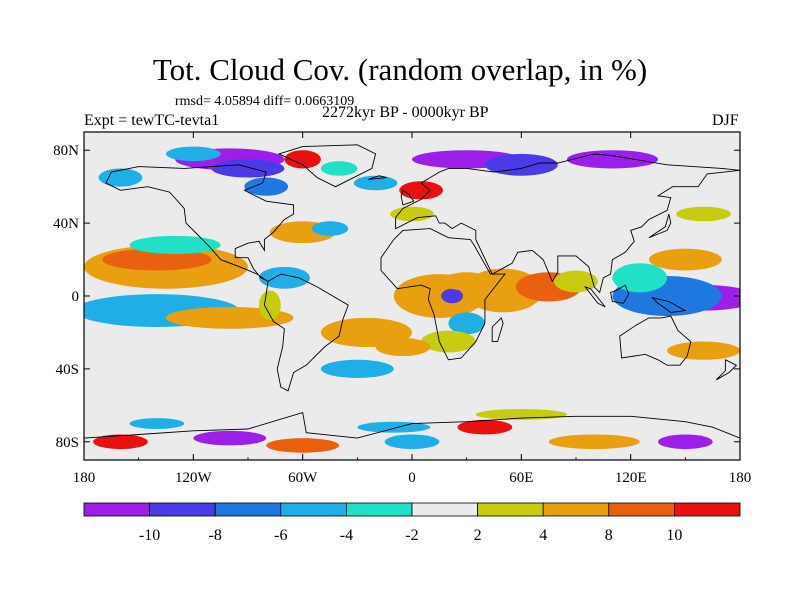 The height and width of the screenshot is (600, 800). I want to click on colorbar-label: -8, so click(215, 535).